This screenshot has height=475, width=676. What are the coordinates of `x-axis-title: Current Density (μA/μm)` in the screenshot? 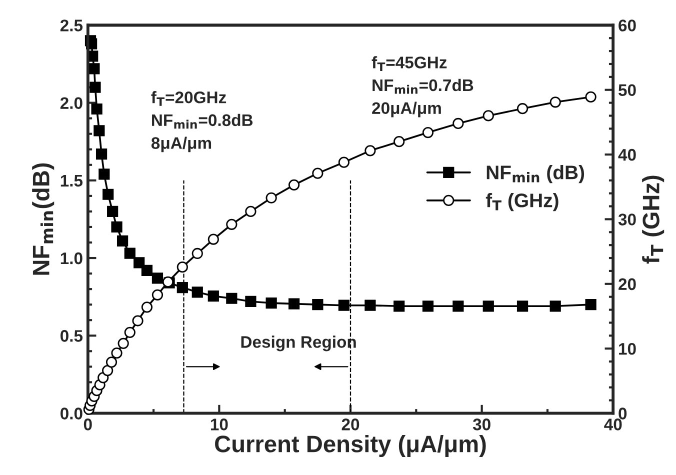 It's located at (350, 446).